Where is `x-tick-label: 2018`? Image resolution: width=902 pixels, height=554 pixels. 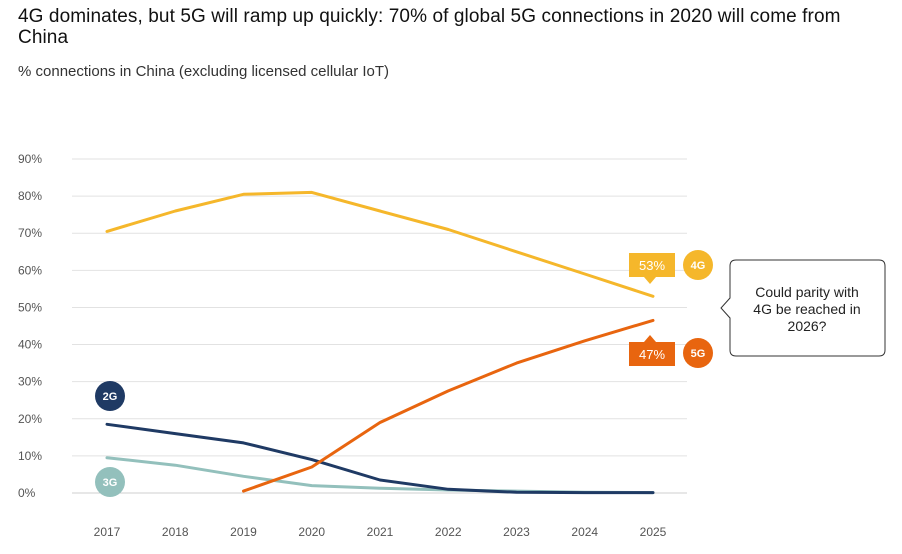
x-tick-label: 2018 is located at coordinates (175, 532).